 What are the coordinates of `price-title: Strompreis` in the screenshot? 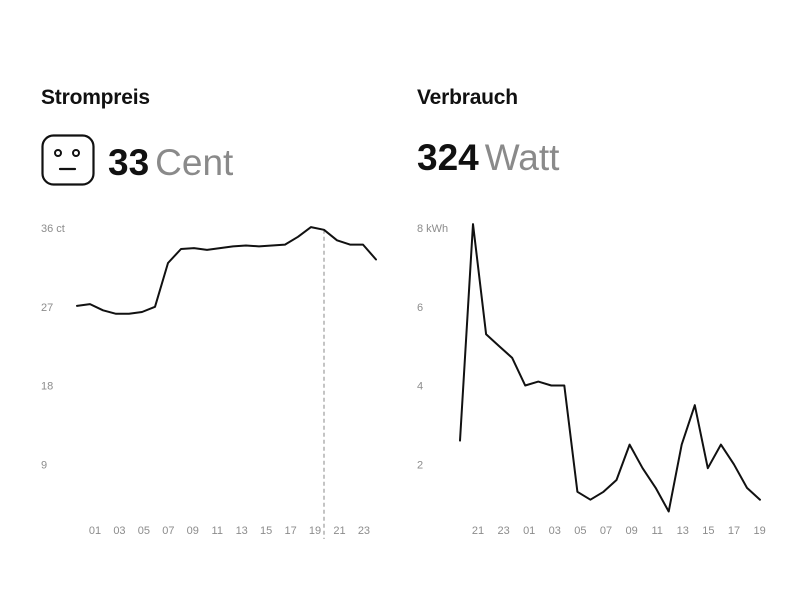 It's located at (95, 97).